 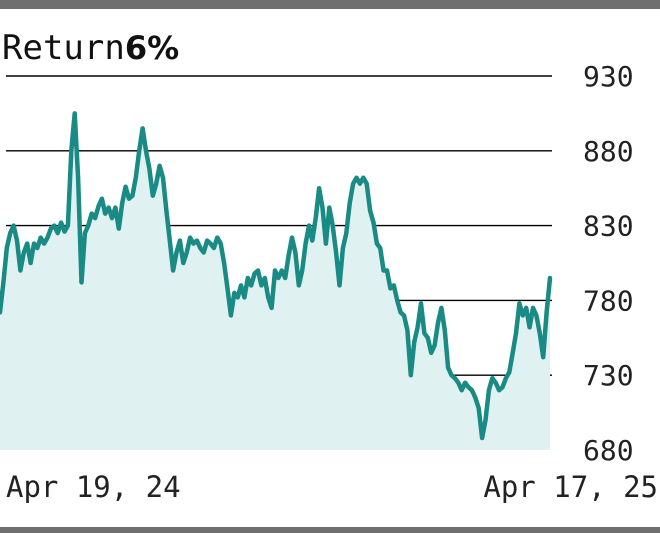 I want to click on y-axis-ticks: 930 880 830 780 730 680, so click(x=608, y=263).